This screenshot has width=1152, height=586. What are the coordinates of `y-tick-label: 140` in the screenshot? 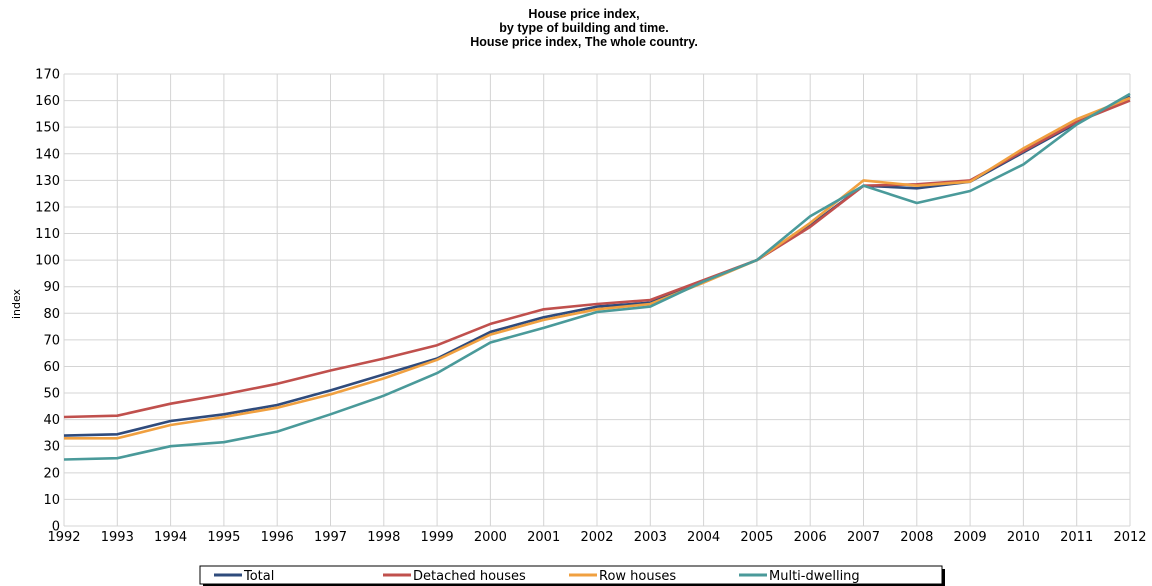 It's located at (47, 154).